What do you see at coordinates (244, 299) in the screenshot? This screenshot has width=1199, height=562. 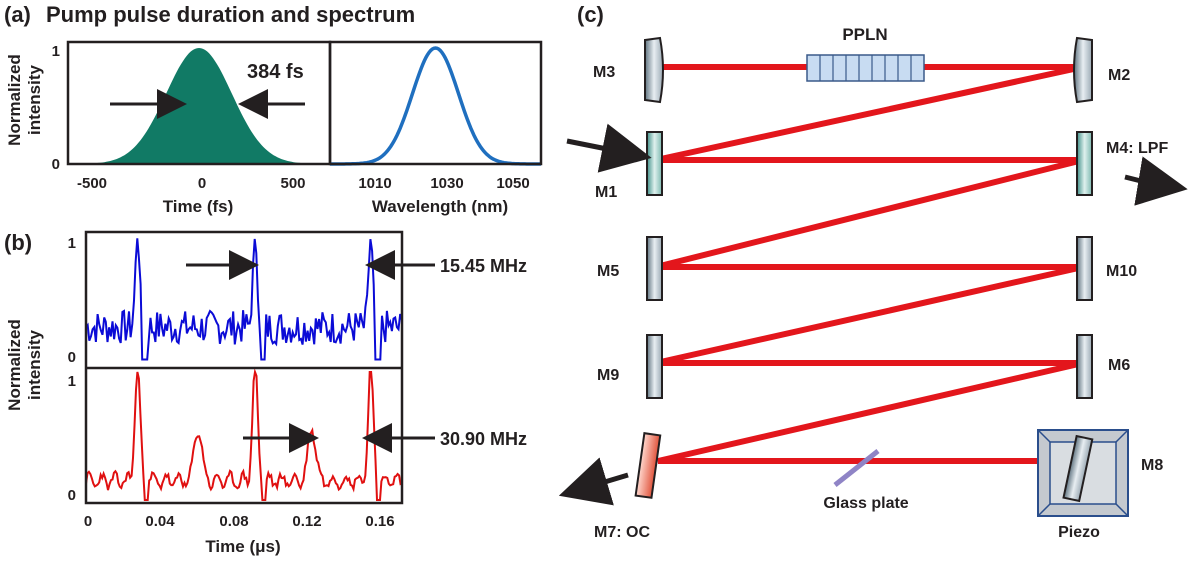 I see `pulse-train-top-line` at bounding box center [244, 299].